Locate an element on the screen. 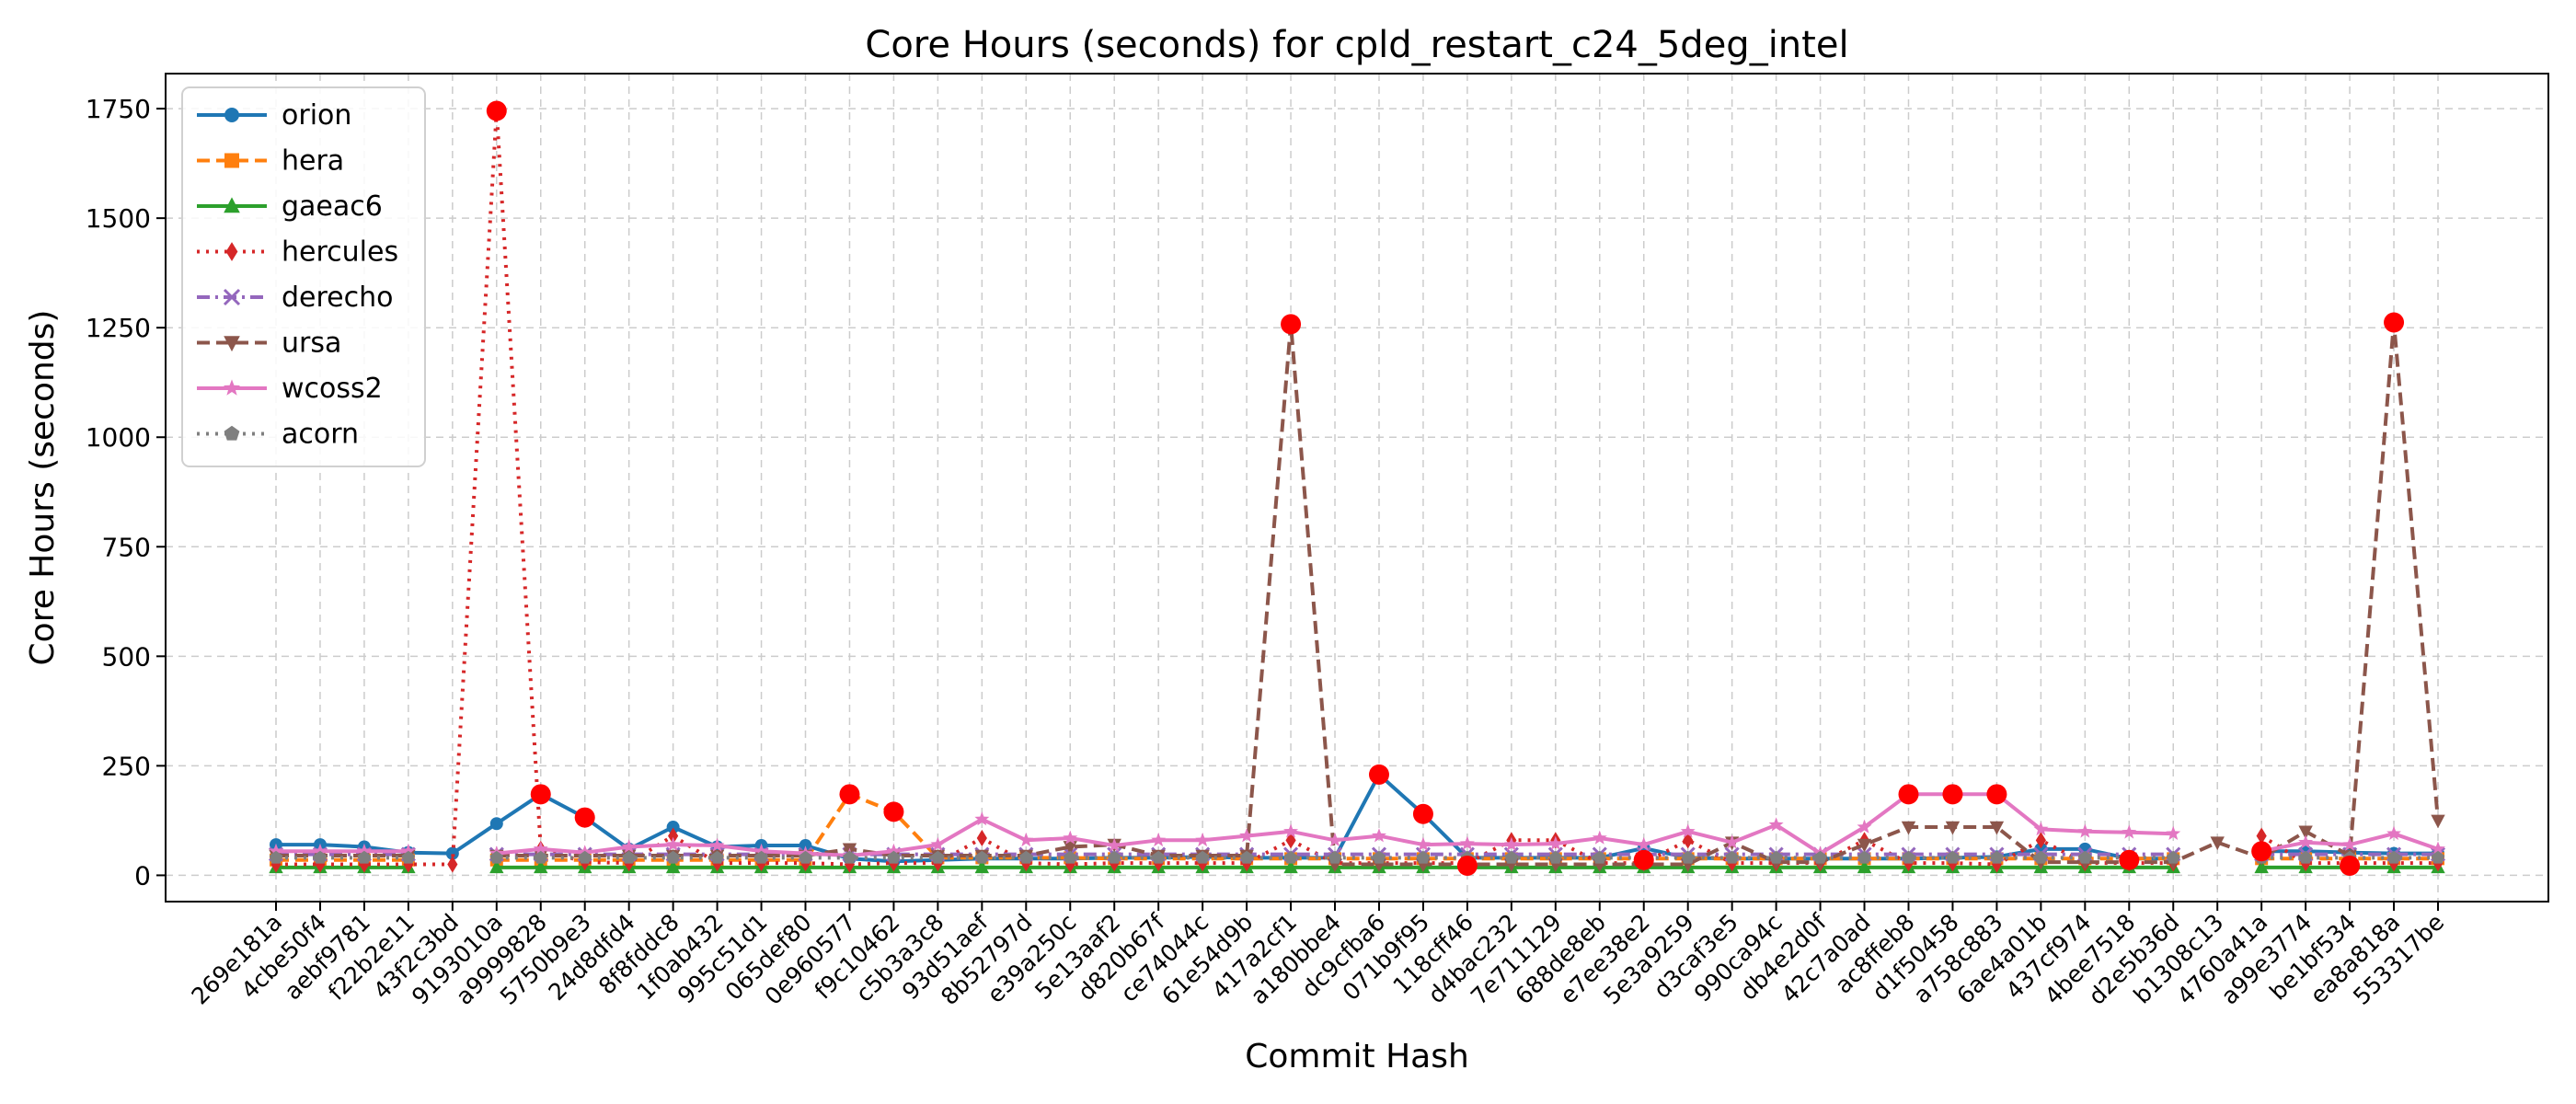  x-axis-label: Commit Hash is located at coordinates (1357, 1056).